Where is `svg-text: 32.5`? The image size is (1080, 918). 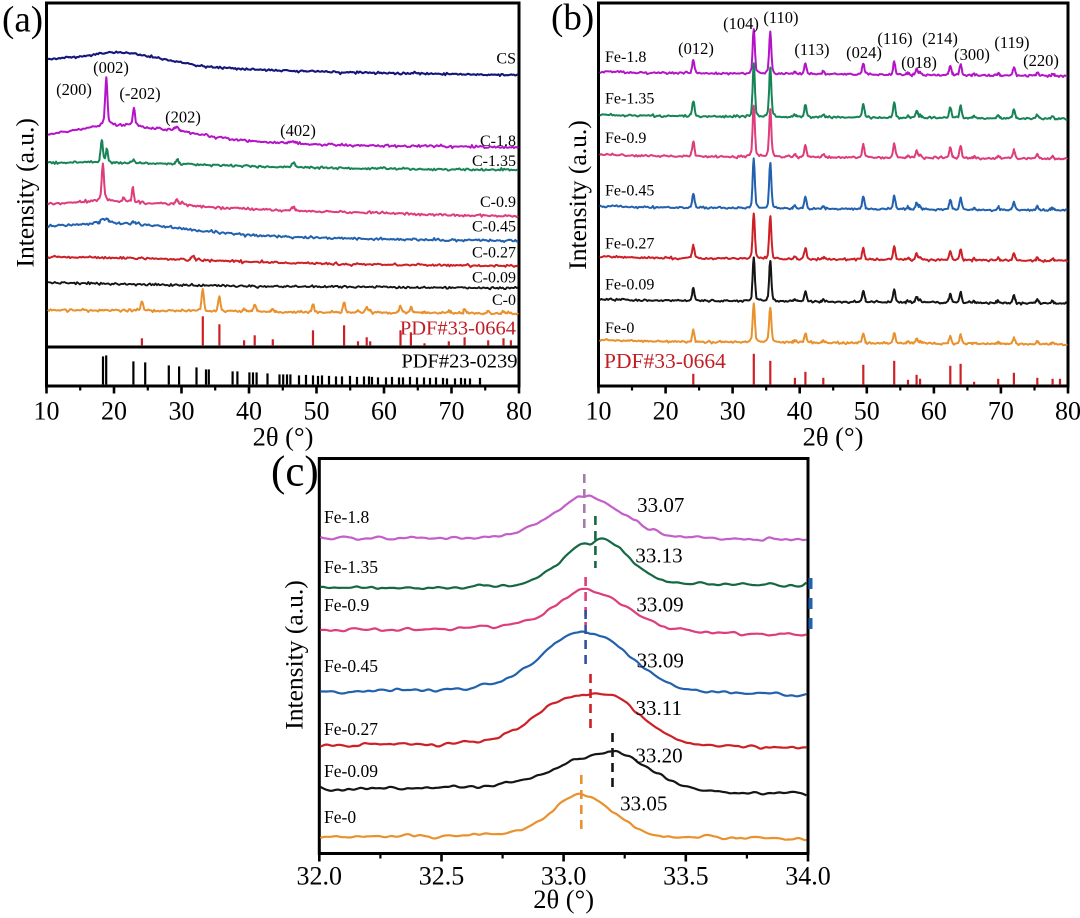
svg-text: 32.5 is located at coordinates (442, 876).